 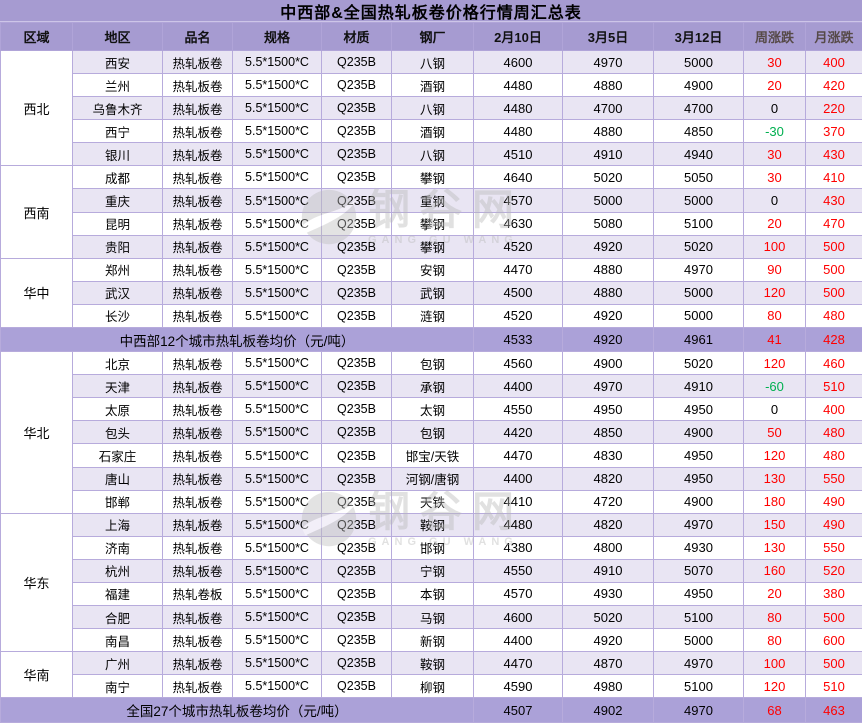 I want to click on cell-price: 4570, so click(x=518, y=200).